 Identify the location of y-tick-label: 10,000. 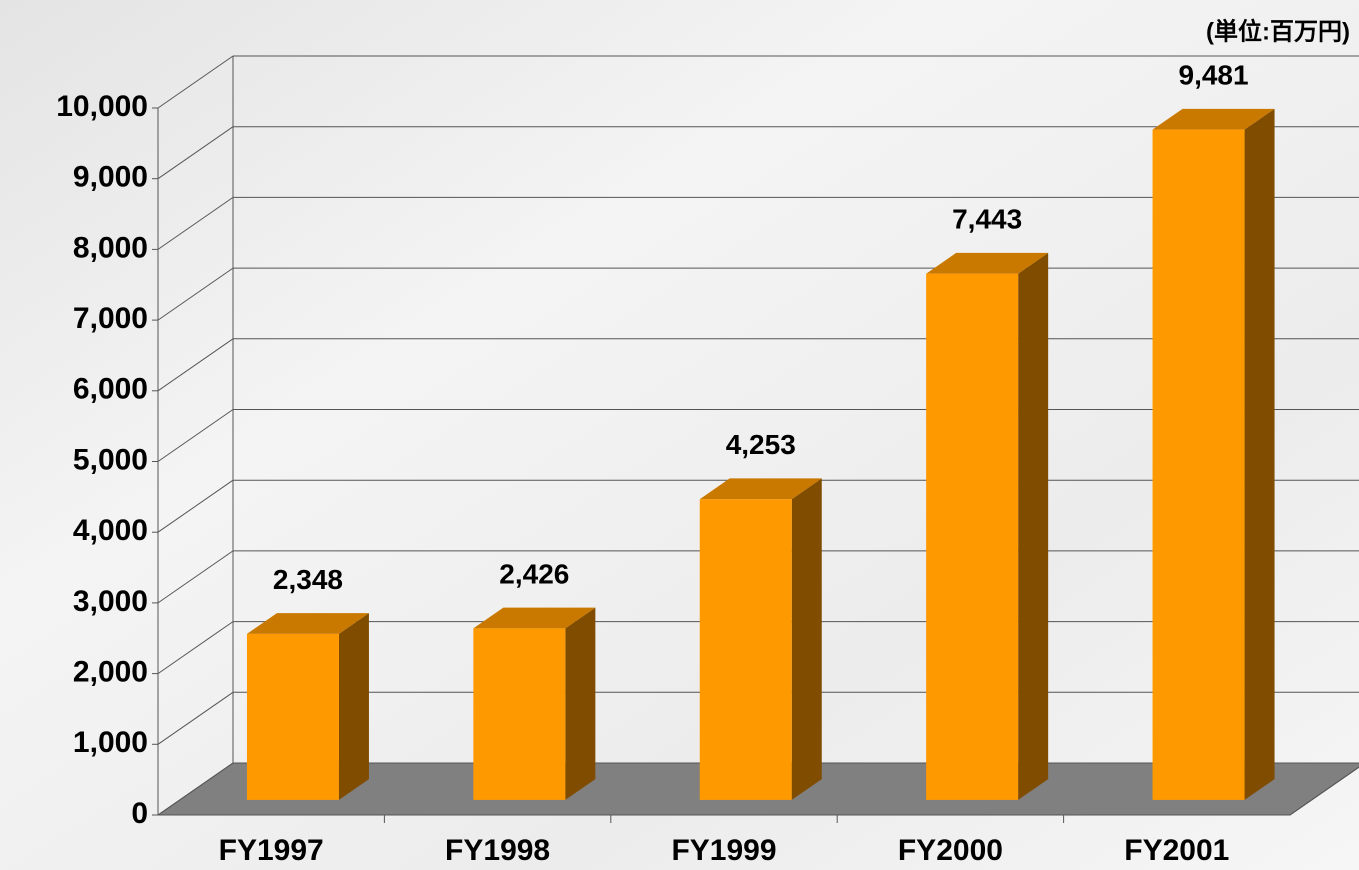
(102, 106).